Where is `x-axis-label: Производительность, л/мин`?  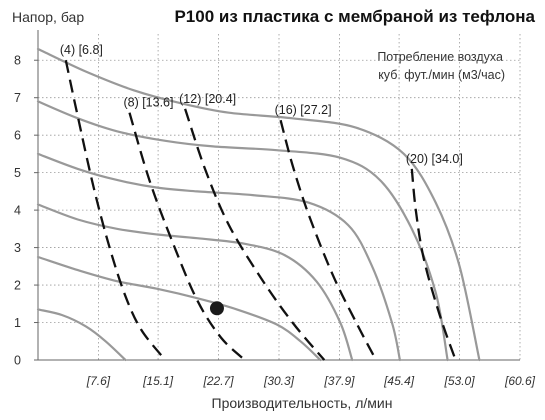
x-axis-label: Производительность, л/мин is located at coordinates (302, 403).